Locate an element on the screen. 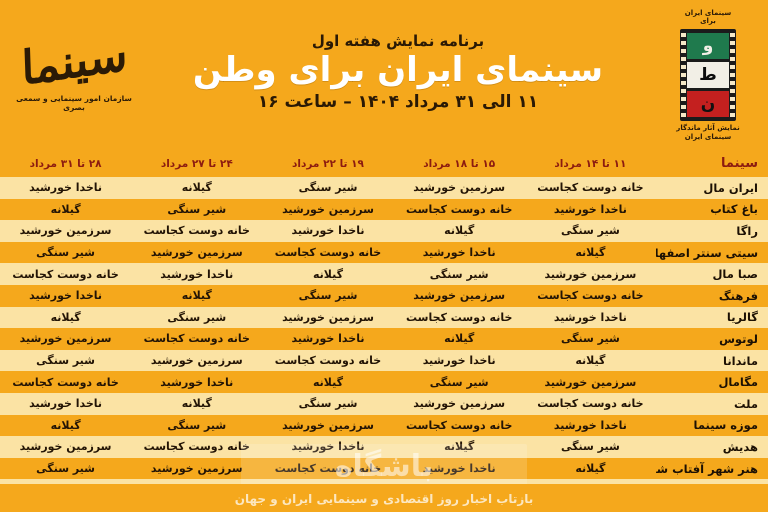 The image size is (768, 512). cinema-name-cell: باغ کتاب is located at coordinates (734, 209).